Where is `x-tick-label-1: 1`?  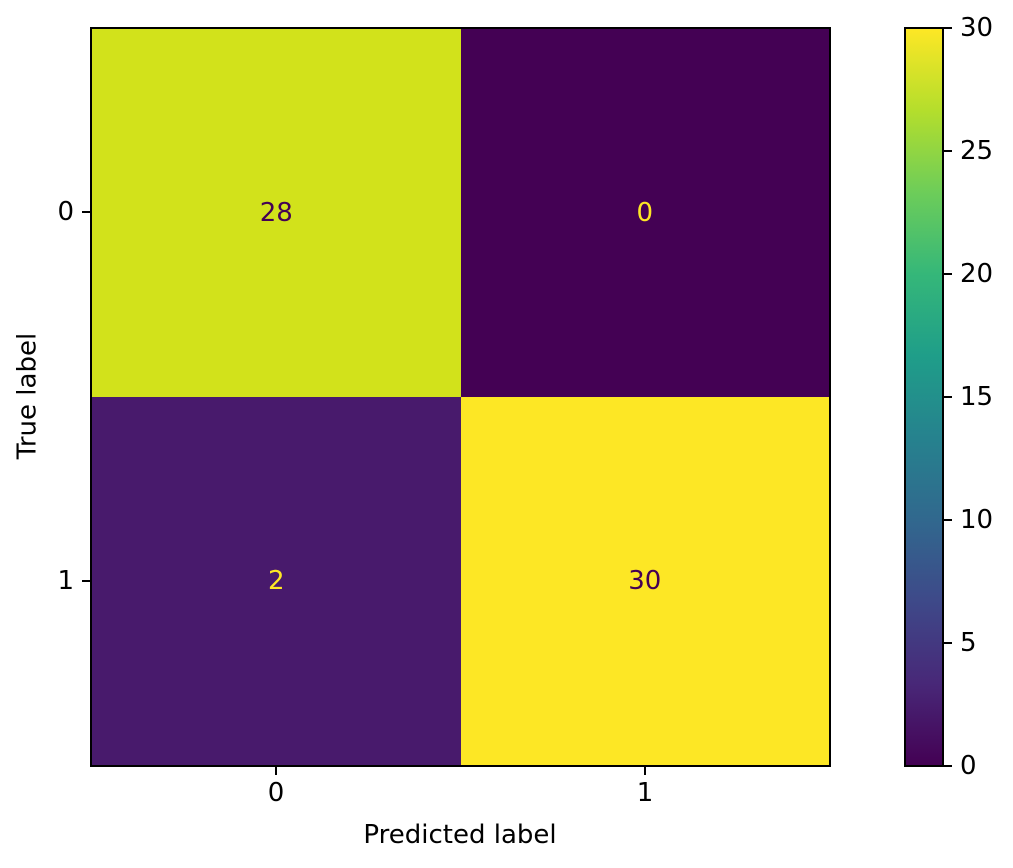 x-tick-label-1: 1 is located at coordinates (645, 793).